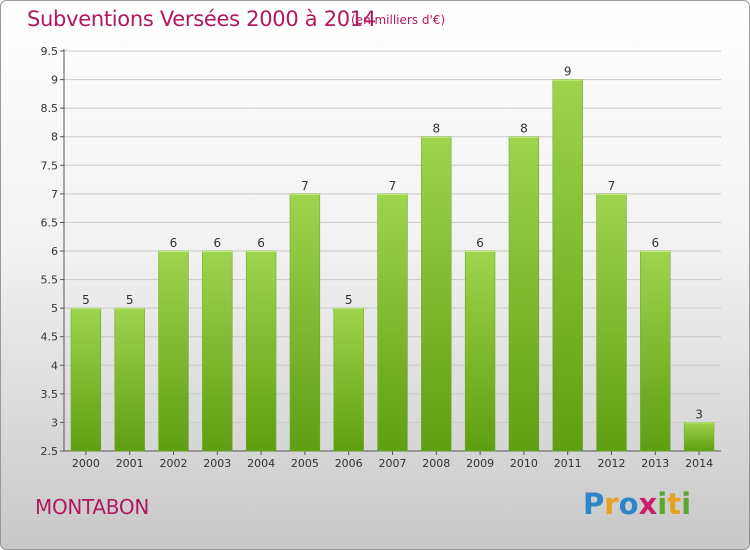 The image size is (750, 550). I want to click on y-tick-label: 8.5, so click(50, 108).